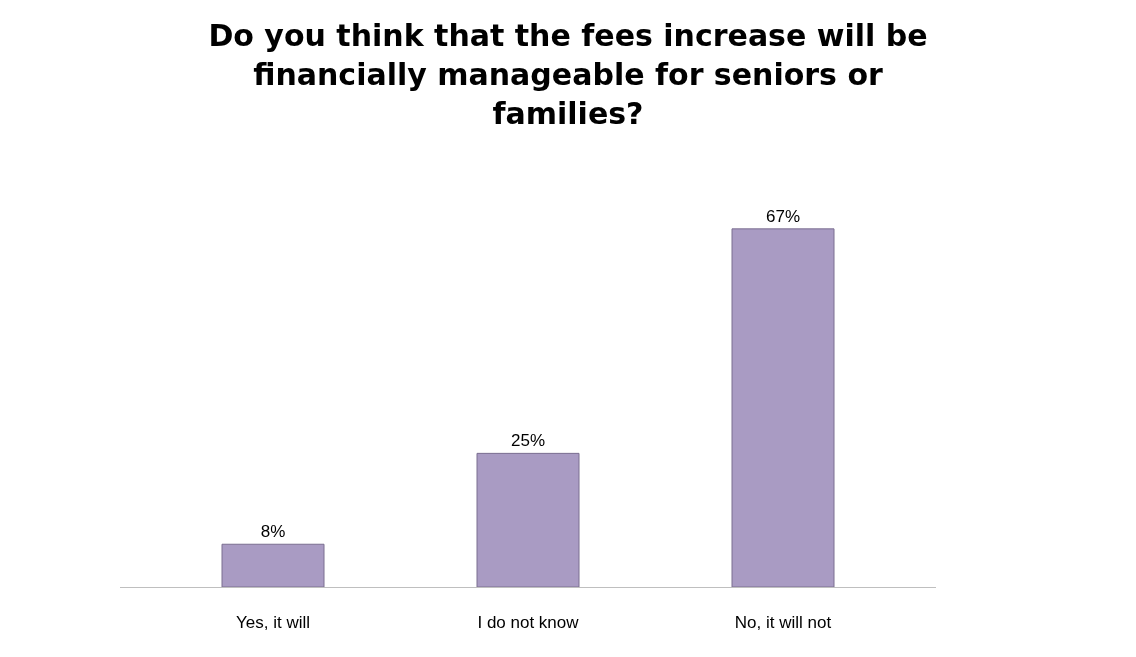  What do you see at coordinates (783, 623) in the screenshot?
I see `x-tick-label: No, it will not` at bounding box center [783, 623].